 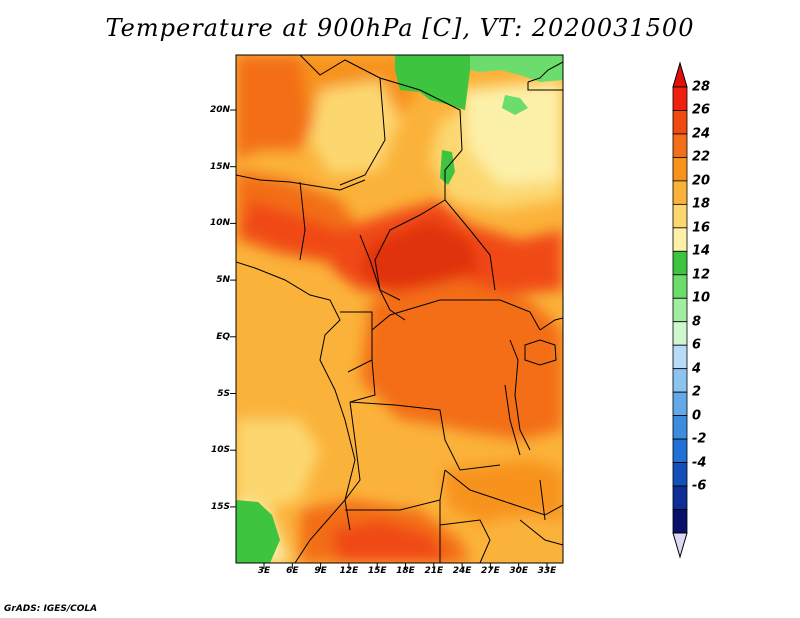 I want to click on colorbar-label: 22, so click(x=701, y=157).